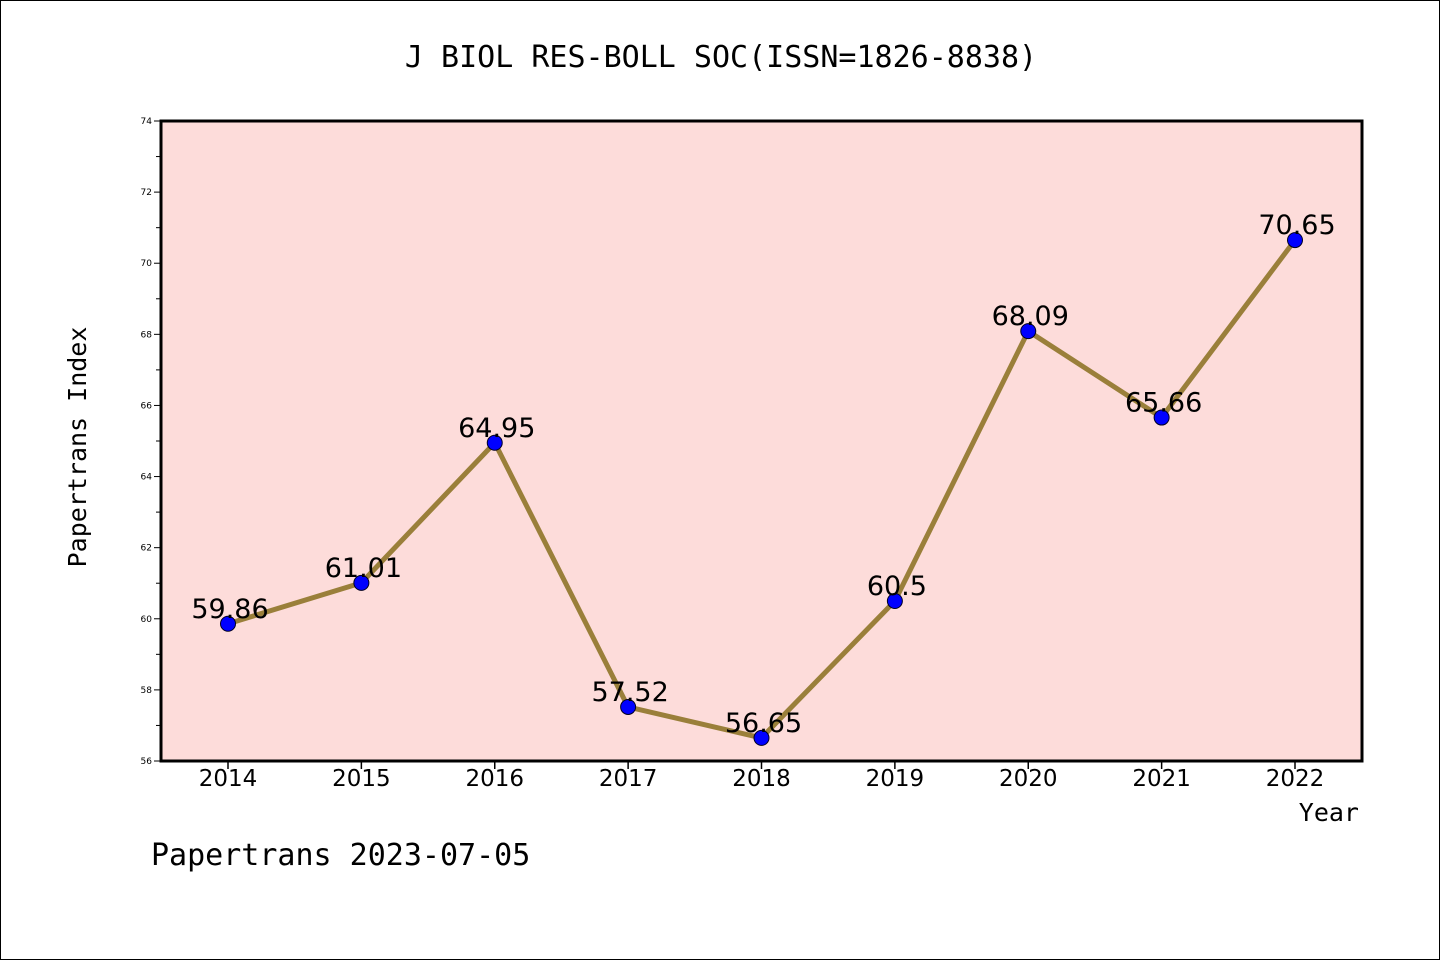 The height and width of the screenshot is (961, 1440). I want to click on data-label: 65.66, so click(1163, 403).